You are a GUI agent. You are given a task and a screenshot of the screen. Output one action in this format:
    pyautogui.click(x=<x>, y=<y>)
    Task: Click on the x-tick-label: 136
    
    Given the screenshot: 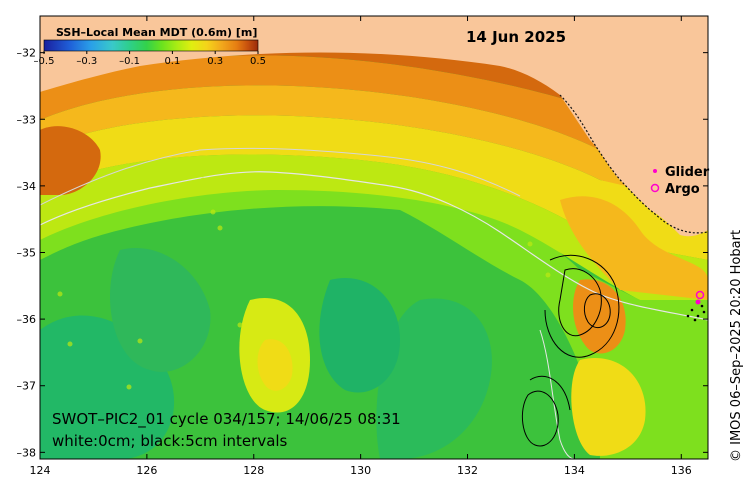 What is the action you would take?
    pyautogui.click(x=681, y=470)
    